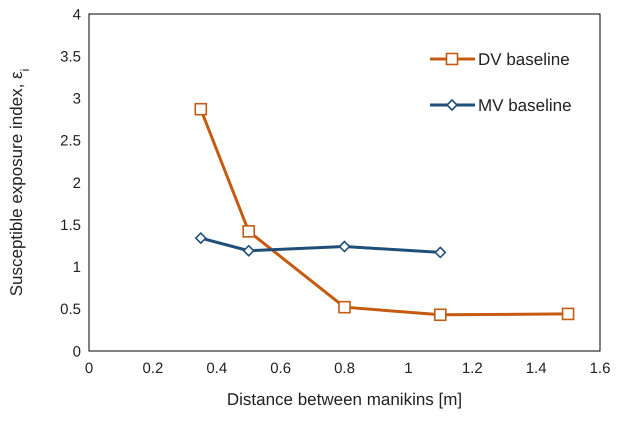 The image size is (638, 423). Describe the element at coordinates (472, 368) in the screenshot. I see `x-tick-label: 1.2` at that location.